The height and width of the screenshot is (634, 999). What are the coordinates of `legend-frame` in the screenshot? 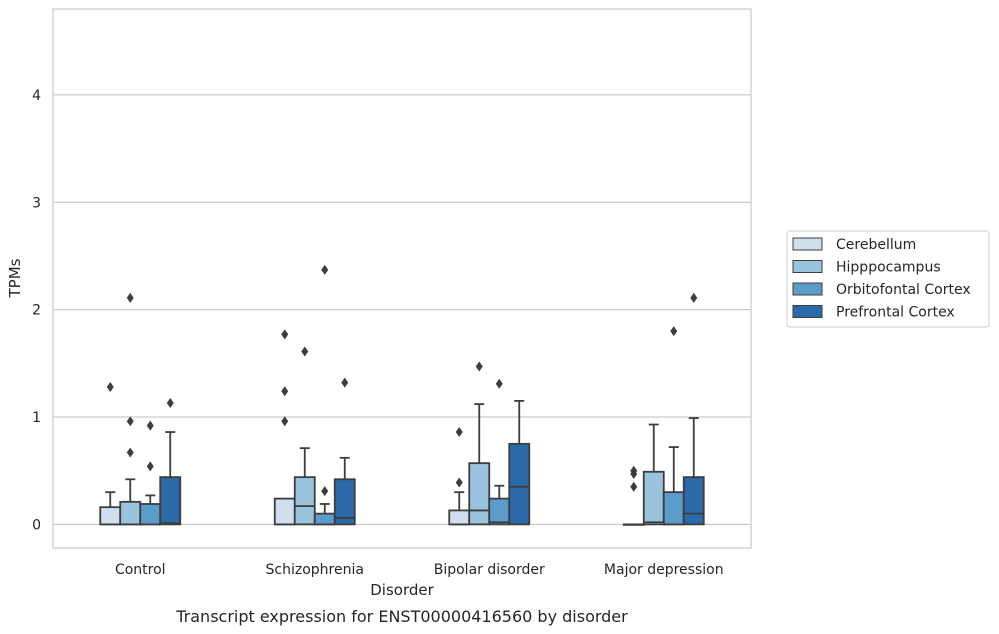 It's located at (888, 279).